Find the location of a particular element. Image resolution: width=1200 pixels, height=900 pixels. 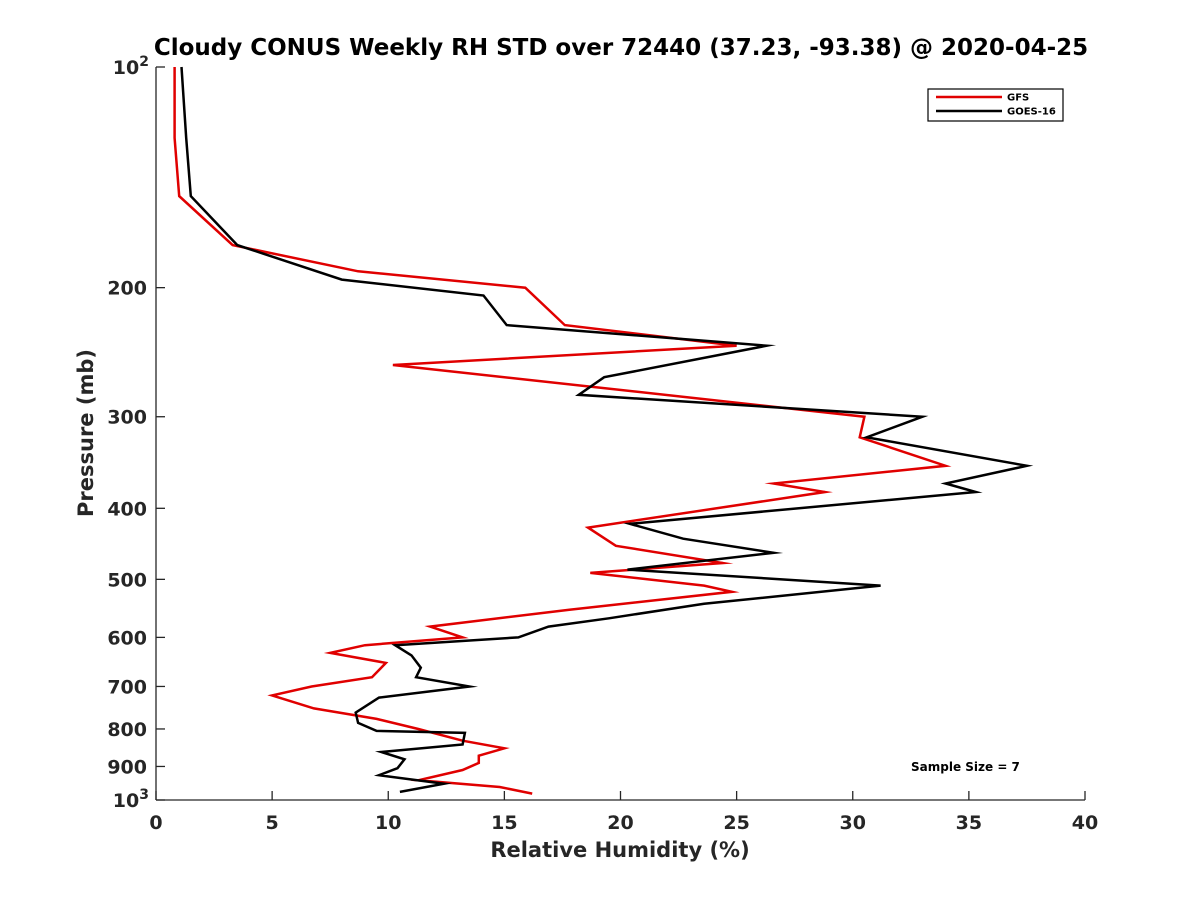

y-tick-label: 300 is located at coordinates (127, 418).